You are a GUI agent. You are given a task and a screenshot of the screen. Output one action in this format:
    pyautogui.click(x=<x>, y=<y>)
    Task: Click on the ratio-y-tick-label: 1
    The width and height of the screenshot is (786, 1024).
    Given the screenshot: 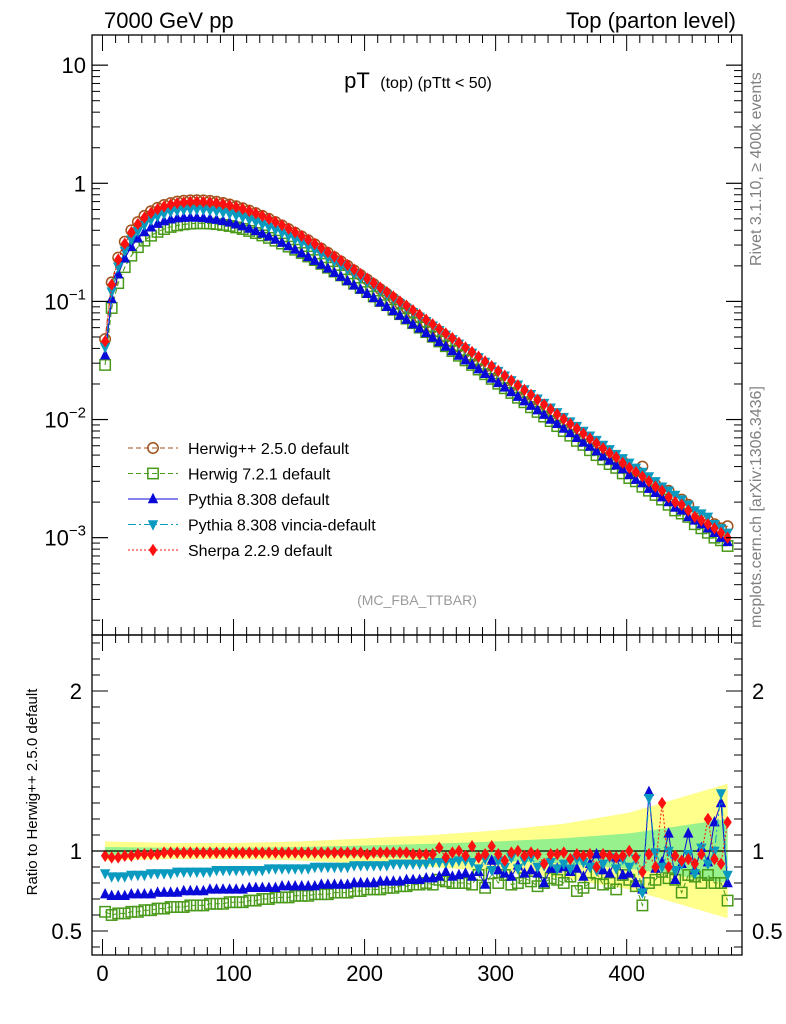 What is the action you would take?
    pyautogui.click(x=76, y=851)
    